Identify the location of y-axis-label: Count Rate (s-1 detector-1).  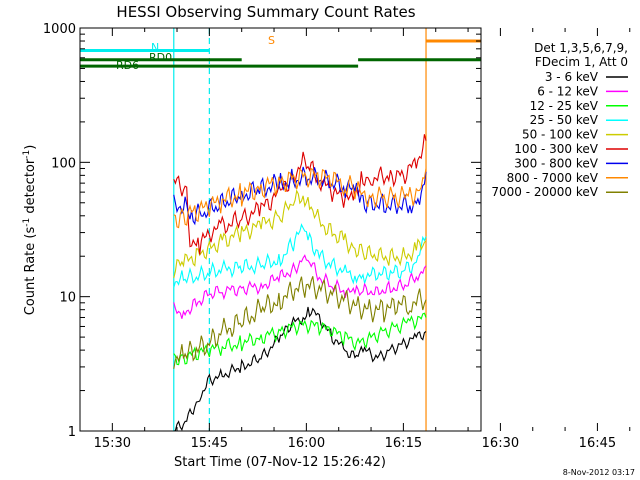
(30, 230).